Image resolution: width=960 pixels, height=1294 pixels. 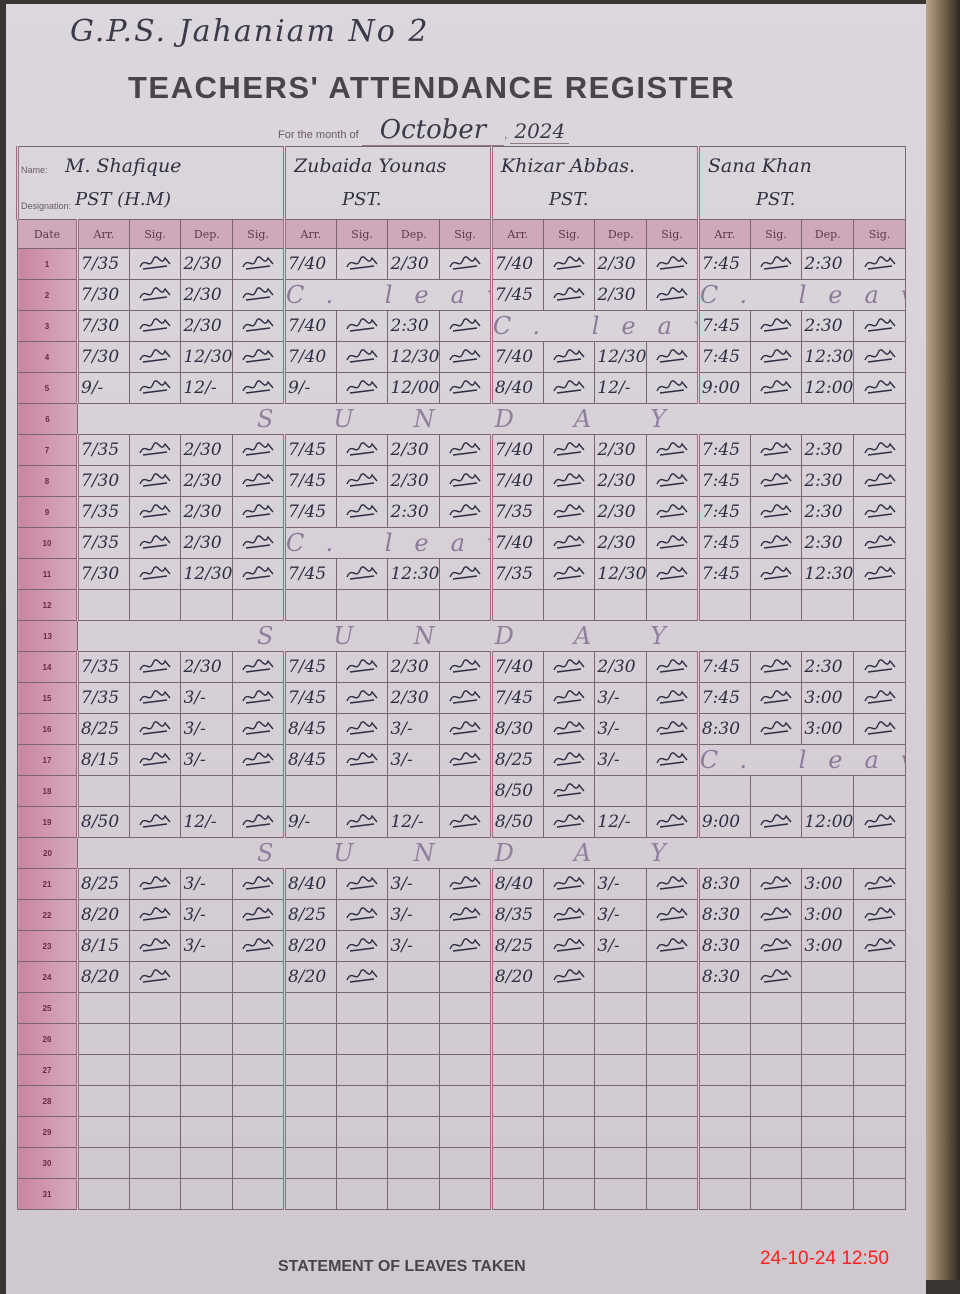 I want to click on leaves-statement-heading: STATEMENT OF LEAVES TAKEN, so click(x=402, y=1266).